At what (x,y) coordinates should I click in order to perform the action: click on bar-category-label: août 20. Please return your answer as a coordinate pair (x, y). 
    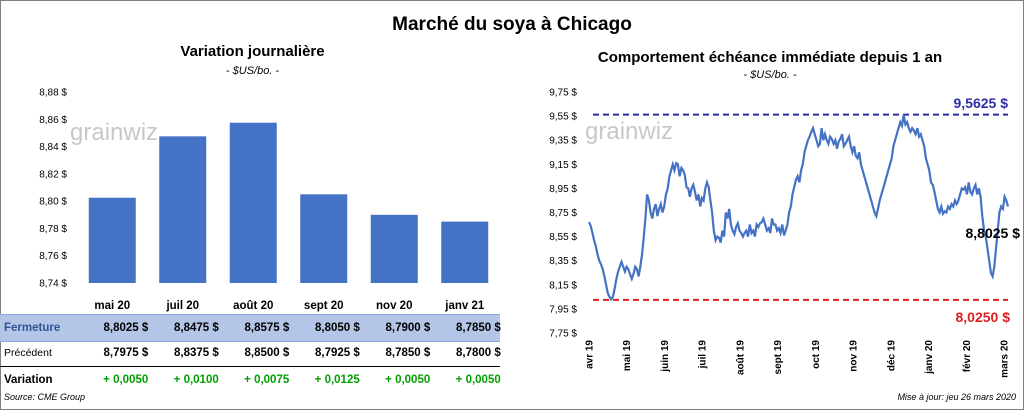
    Looking at the image, I should click on (253, 306).